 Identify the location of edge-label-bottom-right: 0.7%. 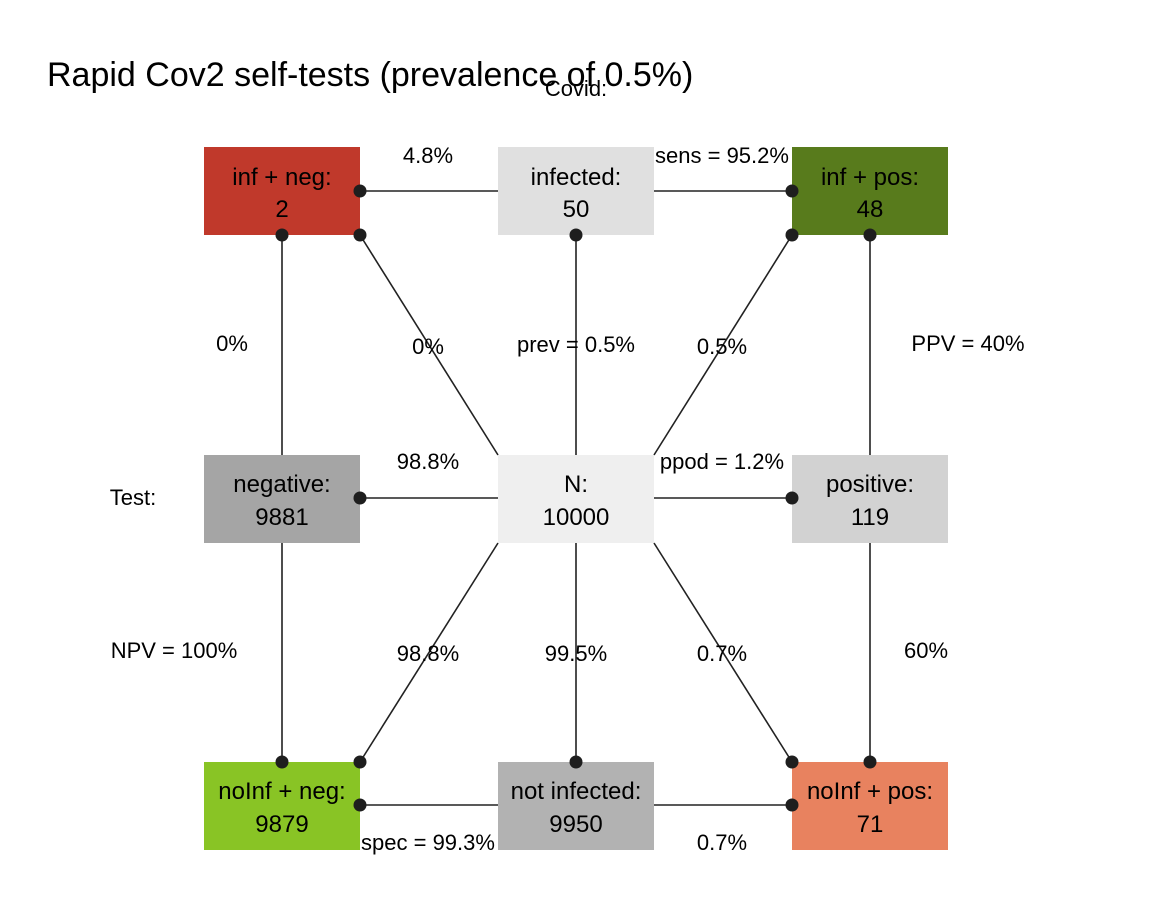
(722, 842).